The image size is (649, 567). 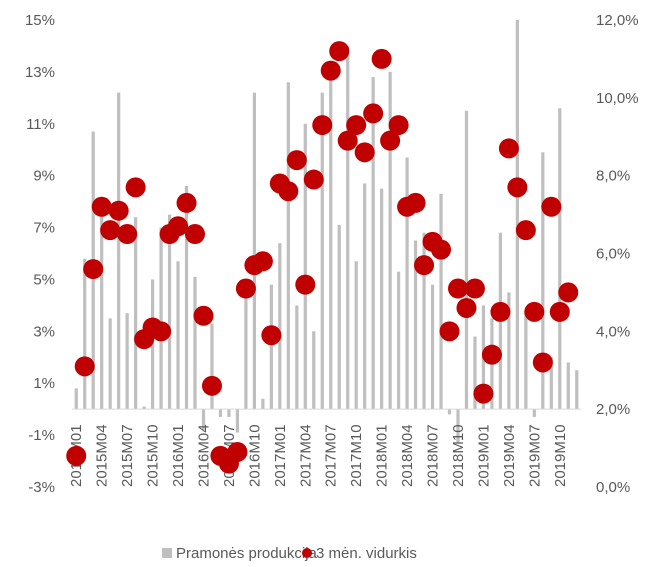 What do you see at coordinates (254, 455) in the screenshot?
I see `x-tick-label: 2016M10` at bounding box center [254, 455].